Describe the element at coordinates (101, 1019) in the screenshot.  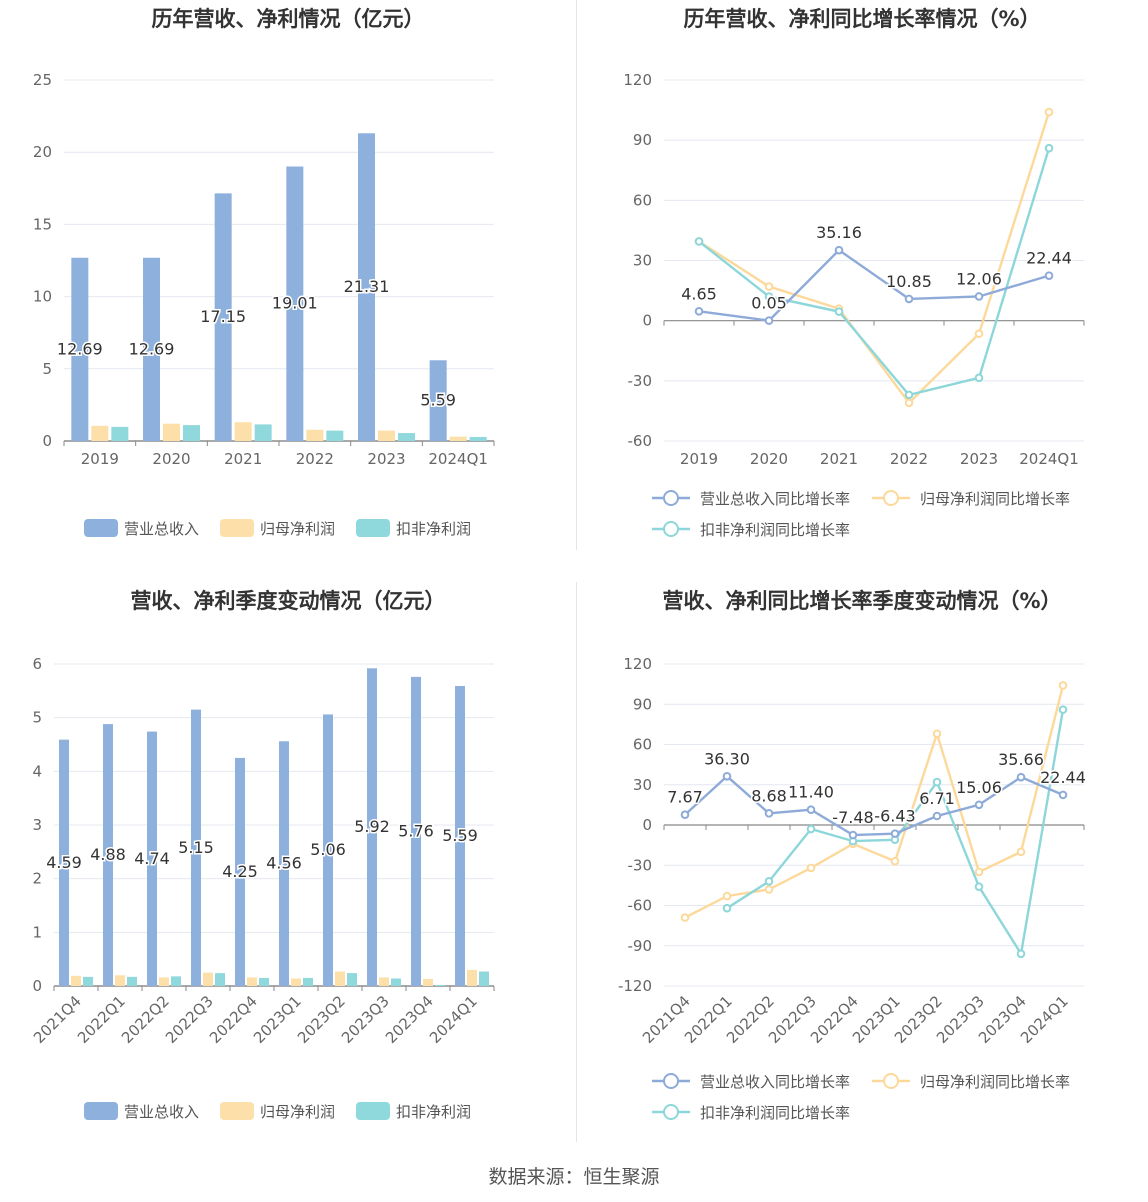
I see `x-tick-label: 2022Q1` at that location.